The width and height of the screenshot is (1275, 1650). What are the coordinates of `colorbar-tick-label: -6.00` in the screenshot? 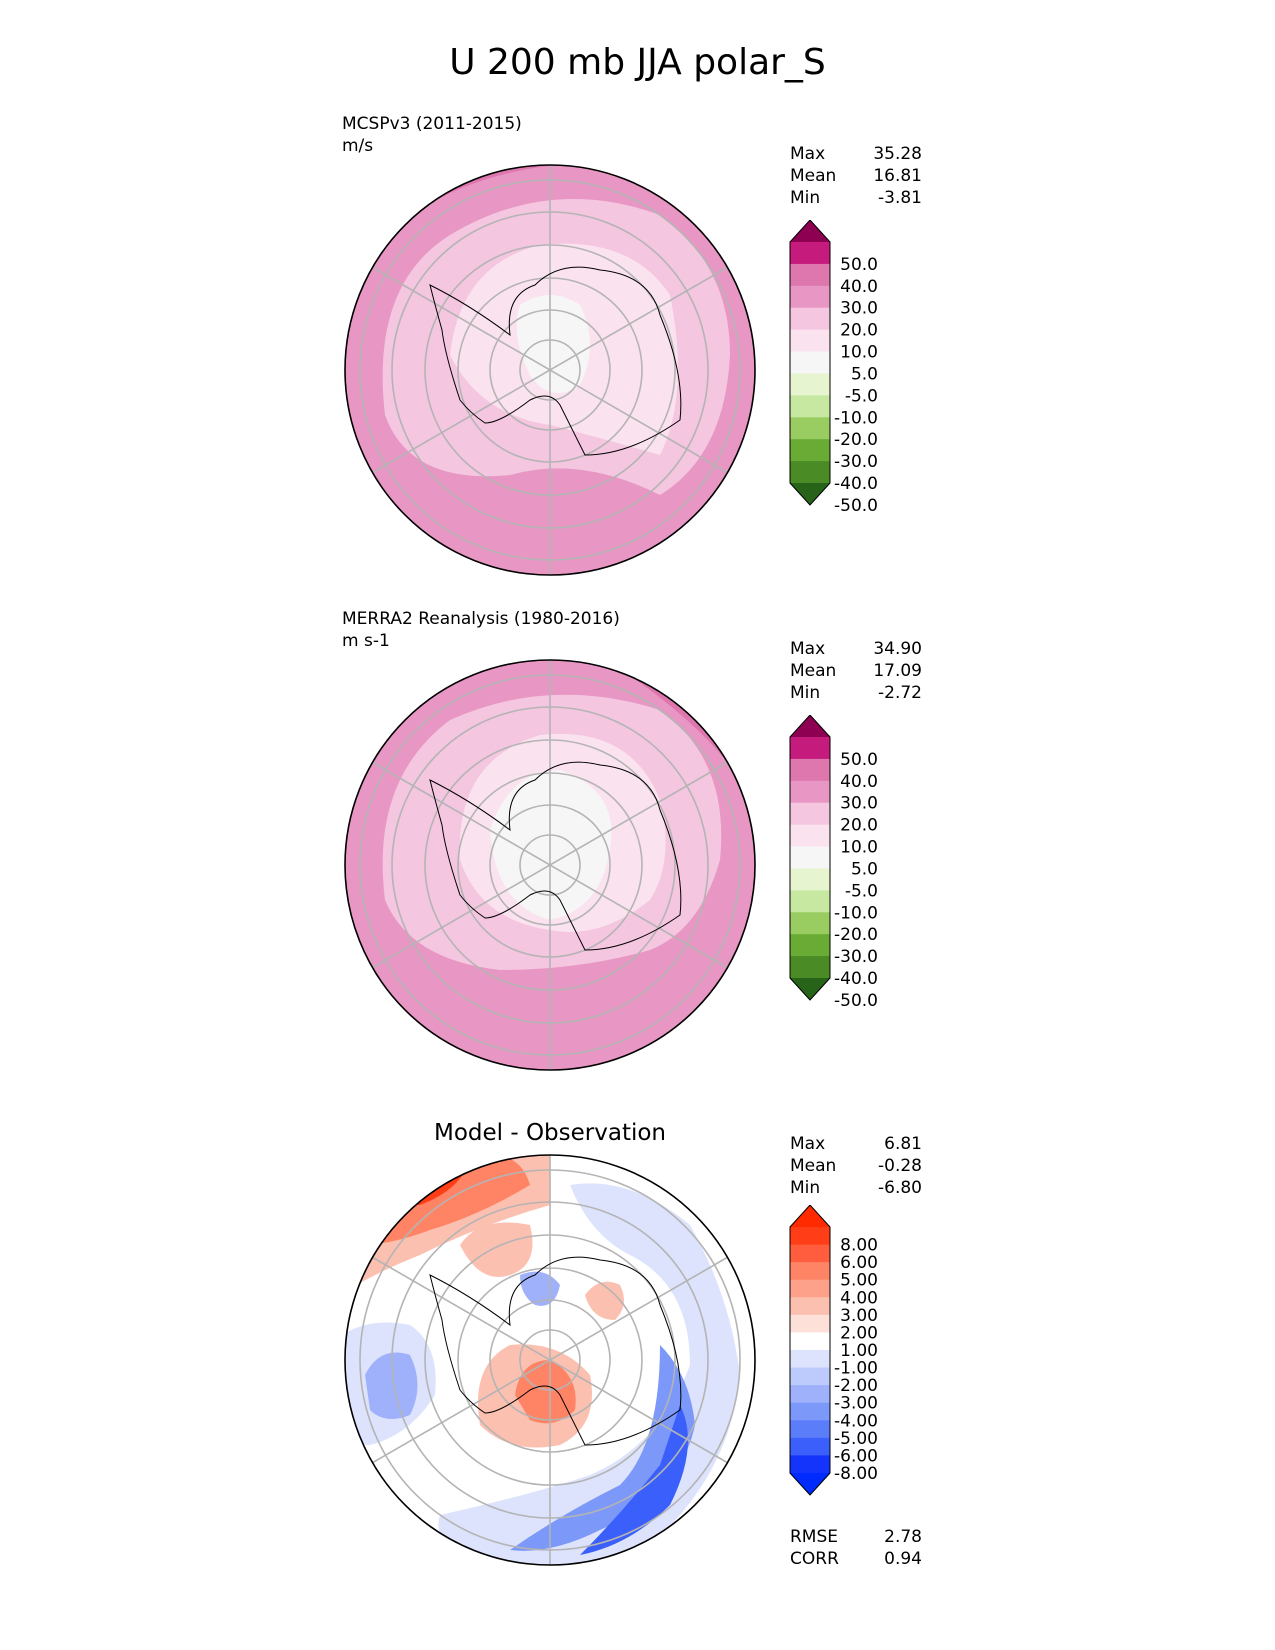 It's located at (856, 1456).